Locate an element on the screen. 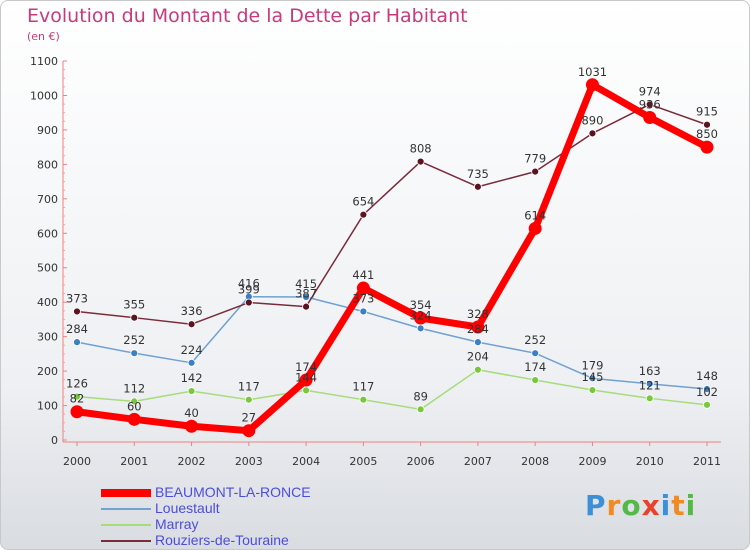 The width and height of the screenshot is (750, 550). y-tick-label: 100 is located at coordinates (47, 406).